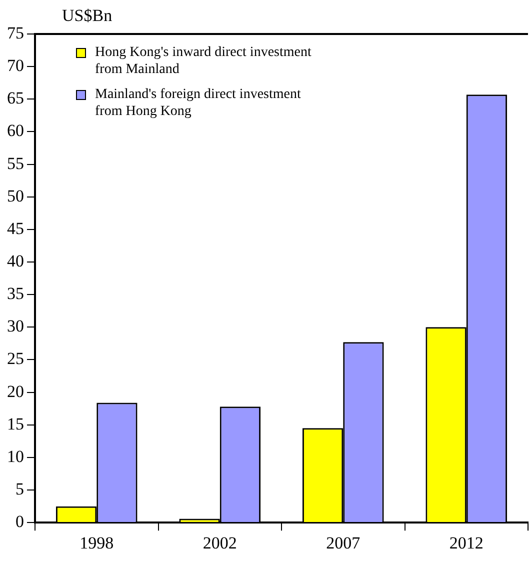  Describe the element at coordinates (15, 260) in the screenshot. I see `y-tick-label: 40` at that location.